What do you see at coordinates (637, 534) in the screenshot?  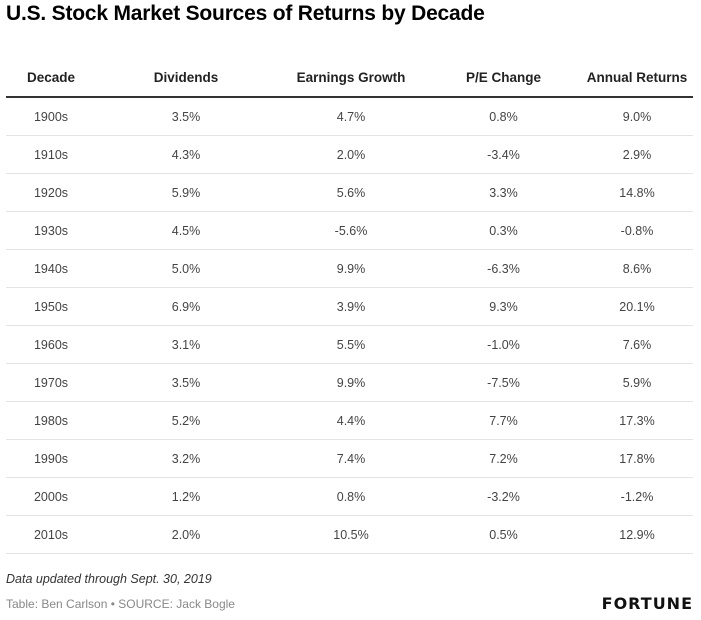 I see `cell-annual-returns: 12.9%` at bounding box center [637, 534].